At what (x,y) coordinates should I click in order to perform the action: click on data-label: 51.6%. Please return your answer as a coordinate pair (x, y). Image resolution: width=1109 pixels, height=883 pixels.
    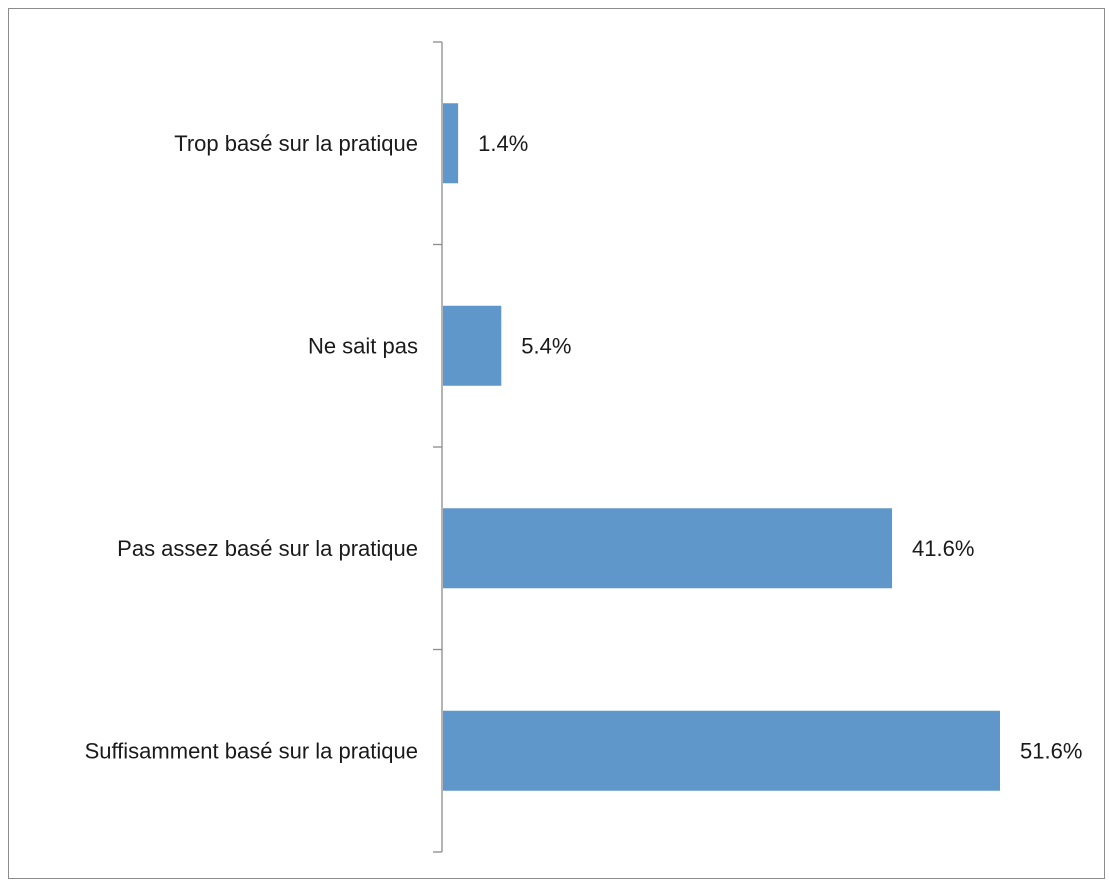
    Looking at the image, I should click on (1051, 750).